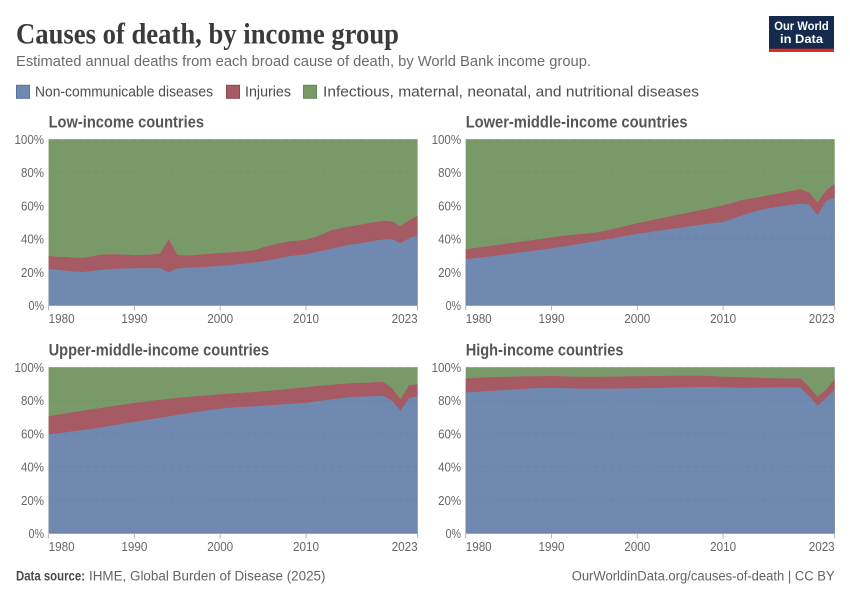 This screenshot has height=600, width=850. What do you see at coordinates (207, 33) in the screenshot?
I see `svg-text:Causes of death, by income gro: Causes of death, by income group` at bounding box center [207, 33].